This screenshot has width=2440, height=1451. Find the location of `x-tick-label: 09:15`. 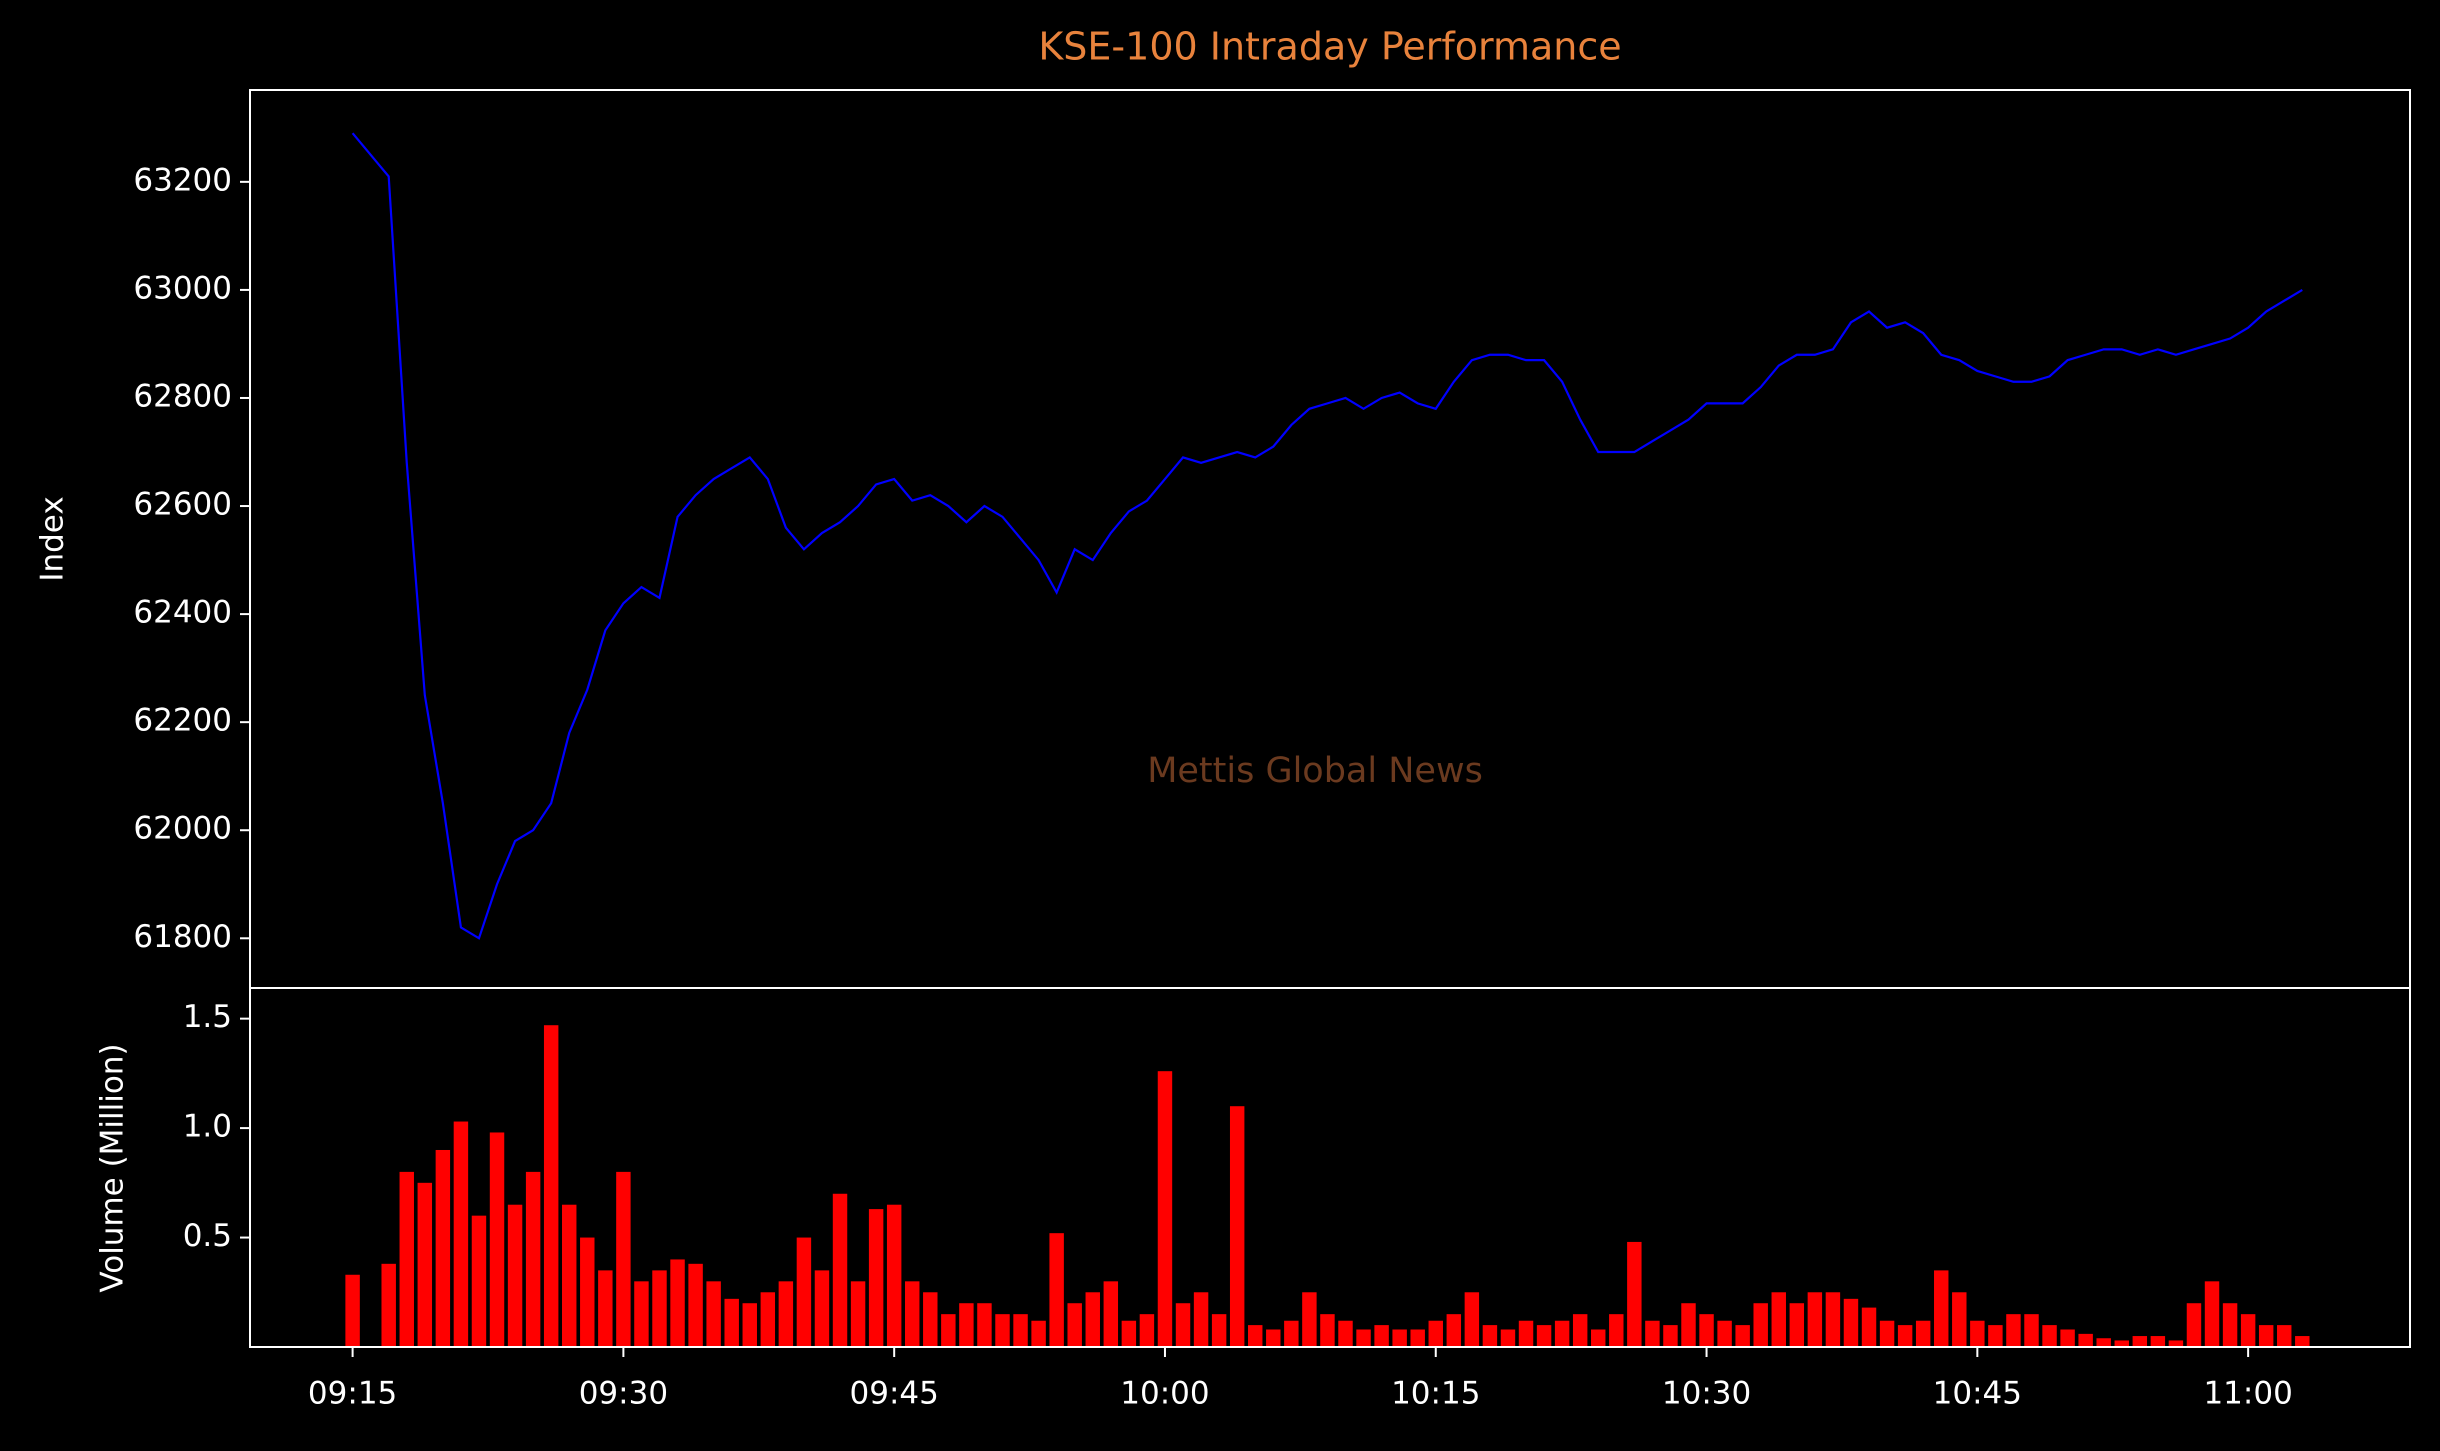

x-tick-label: 09:15 is located at coordinates (352, 1394).